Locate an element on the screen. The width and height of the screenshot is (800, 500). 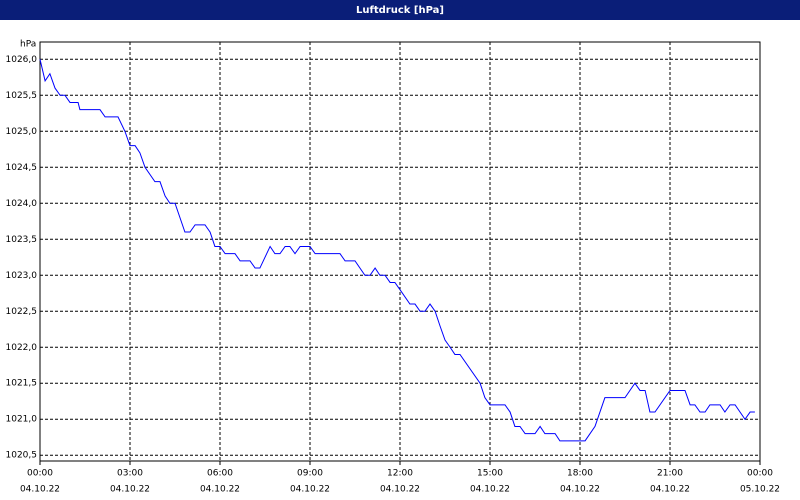
y-tick-label: 1022,0 is located at coordinates (22, 348).